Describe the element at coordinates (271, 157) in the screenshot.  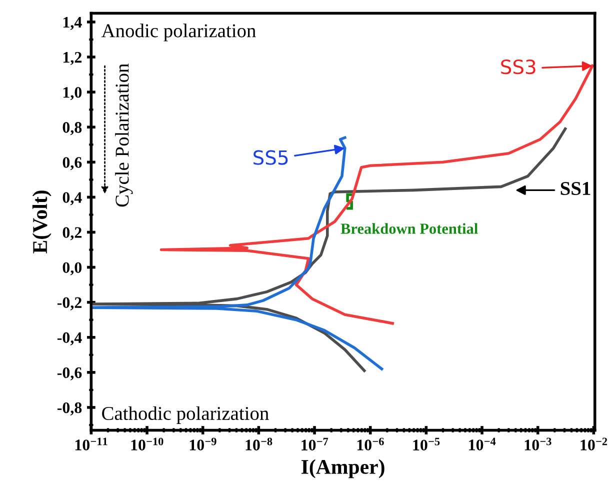
I see `text: SS5` at that location.